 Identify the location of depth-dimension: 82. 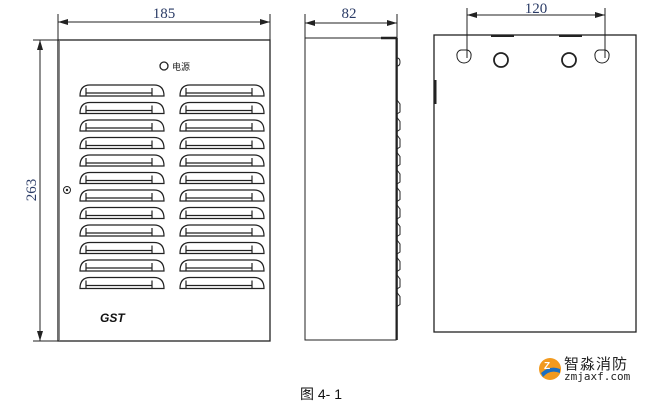
(349, 14).